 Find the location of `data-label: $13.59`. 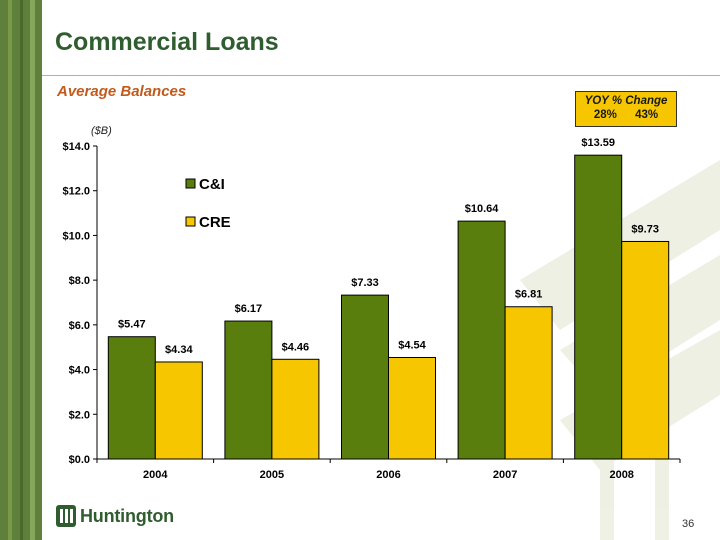

data-label: $13.59 is located at coordinates (598, 143).